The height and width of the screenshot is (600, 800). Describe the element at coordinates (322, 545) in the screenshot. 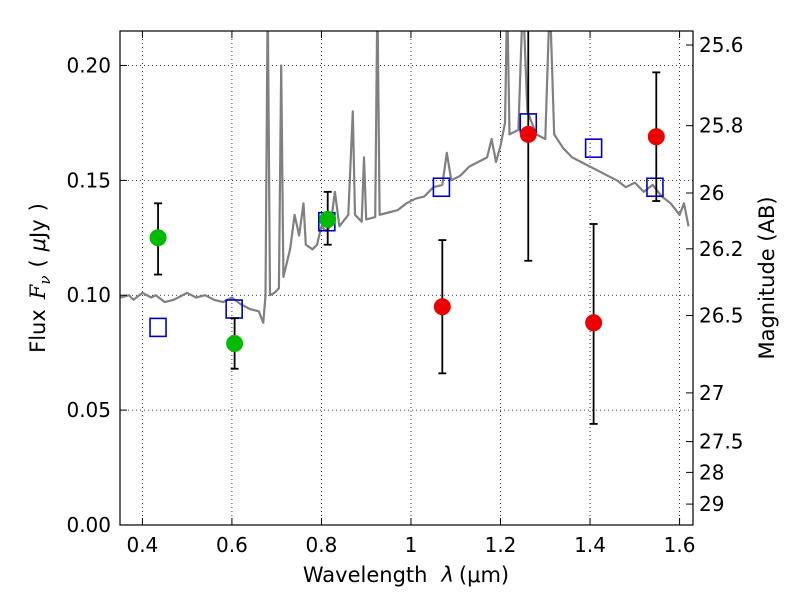

I see `x-tick-label: 0.8` at that location.